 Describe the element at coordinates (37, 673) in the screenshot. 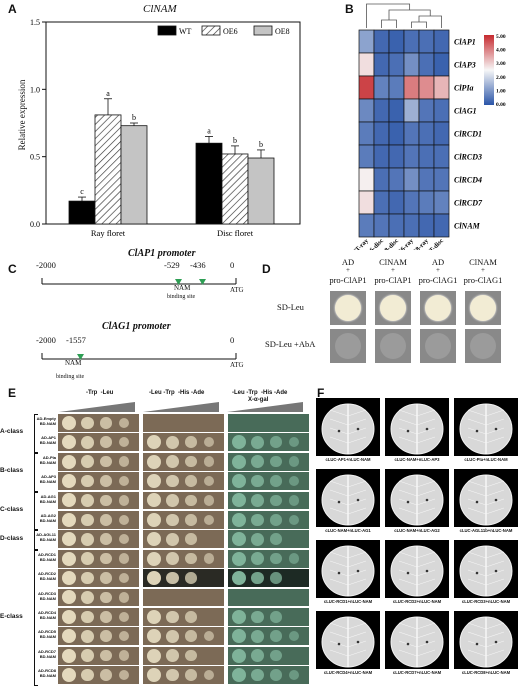

I see `y2h-row-label: AD-RCD8 BD-NAM` at that location.